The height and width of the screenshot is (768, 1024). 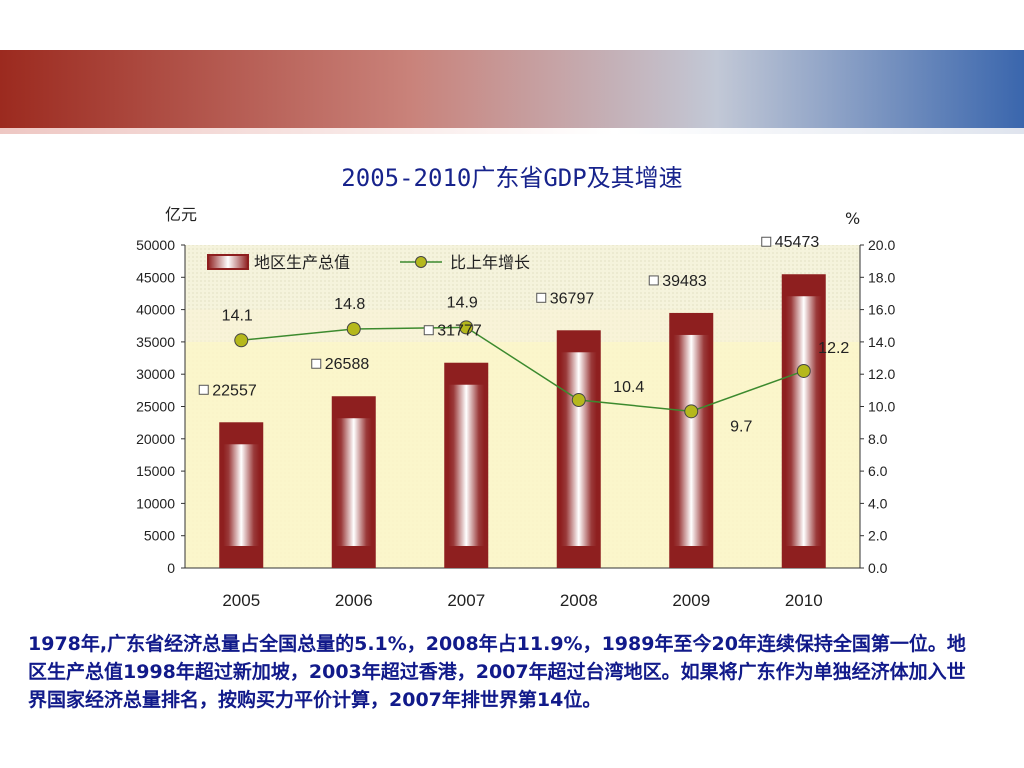 What do you see at coordinates (155, 407) in the screenshot?
I see `left-tick-label: 25000` at bounding box center [155, 407].